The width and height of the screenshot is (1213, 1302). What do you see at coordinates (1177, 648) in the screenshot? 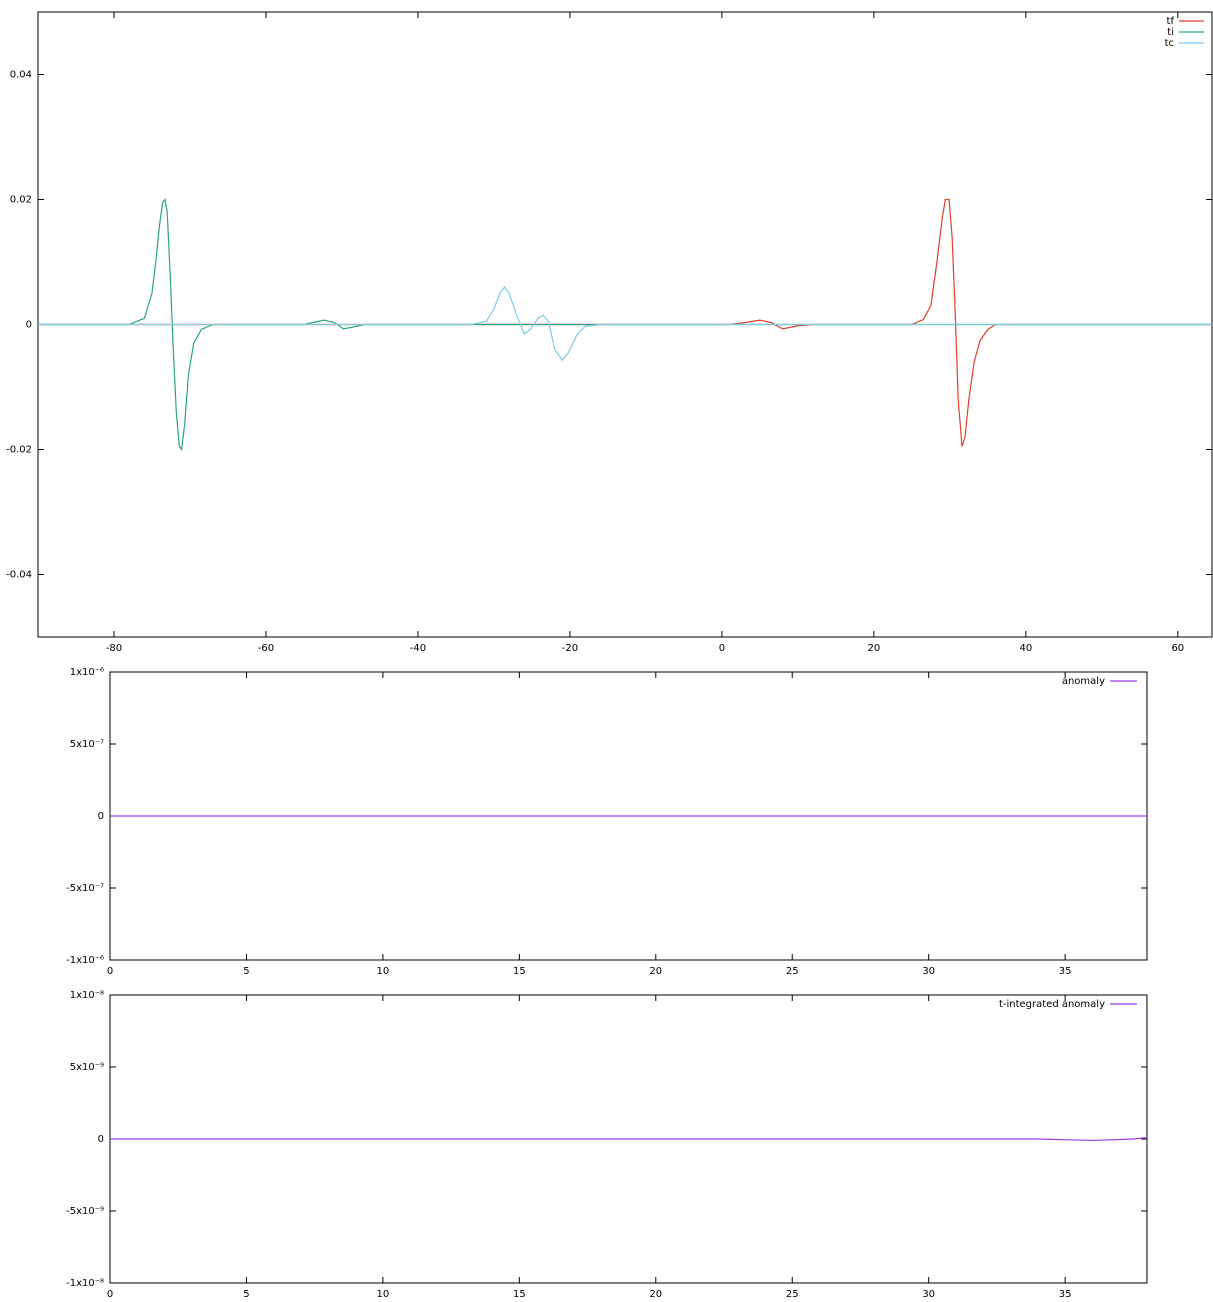
I see `x-tick-label: 60` at bounding box center [1177, 648].